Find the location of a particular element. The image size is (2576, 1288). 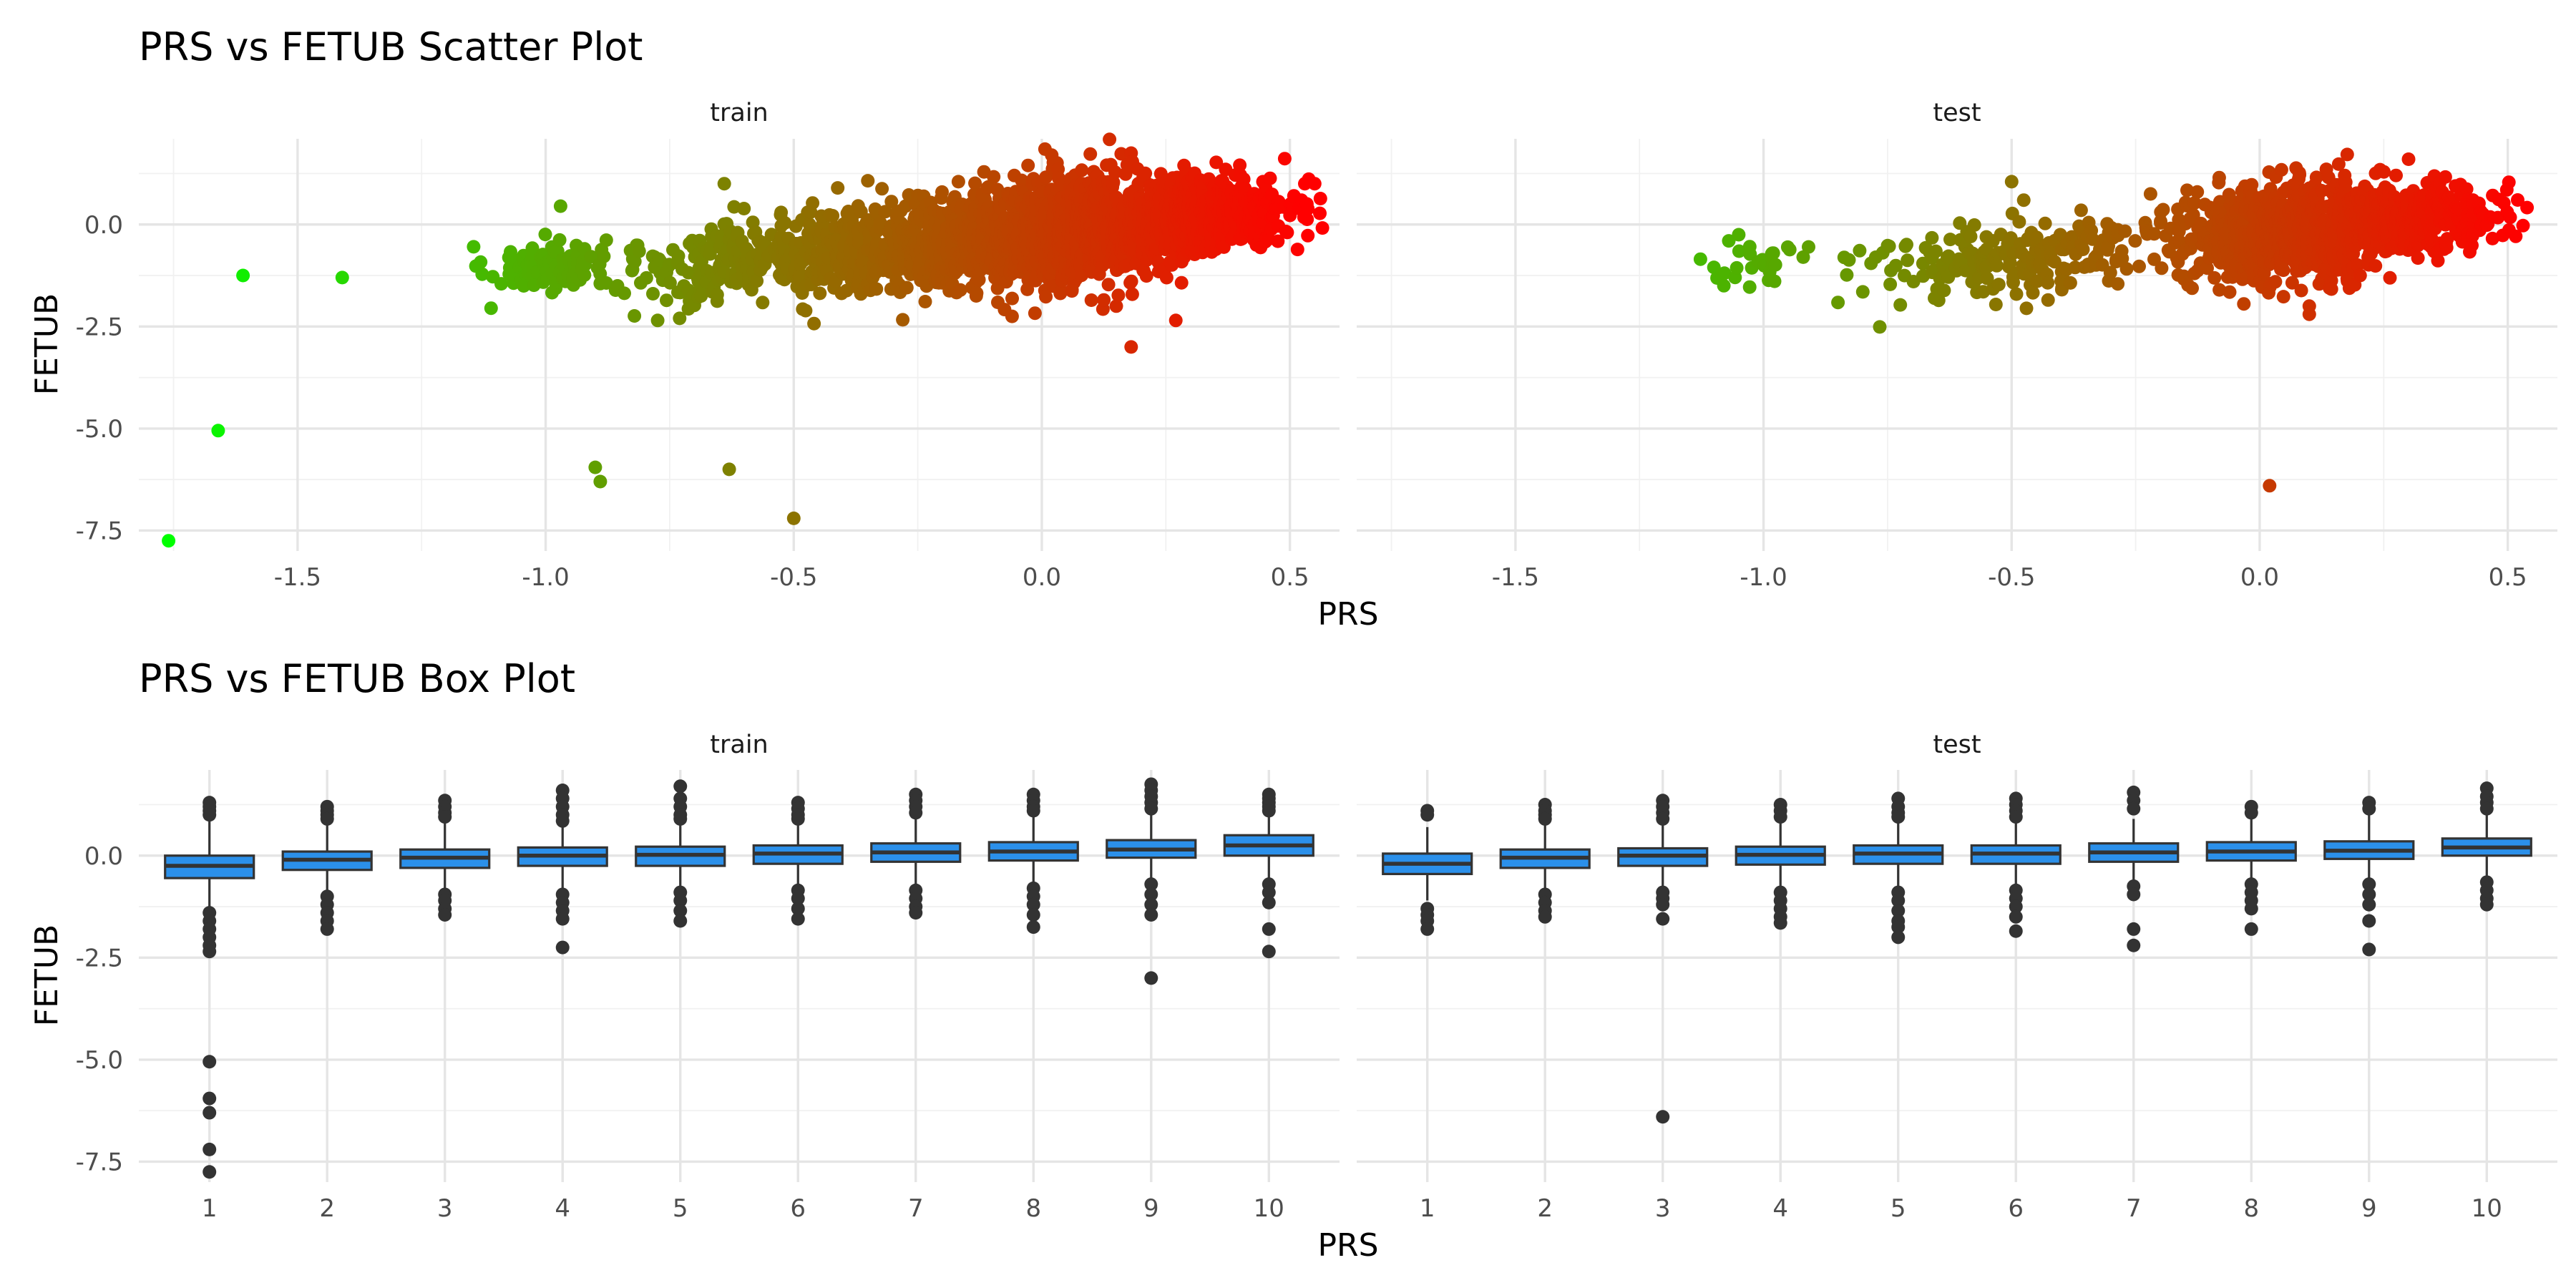

scatter-x-tick-label: -1.0 is located at coordinates (545, 577).